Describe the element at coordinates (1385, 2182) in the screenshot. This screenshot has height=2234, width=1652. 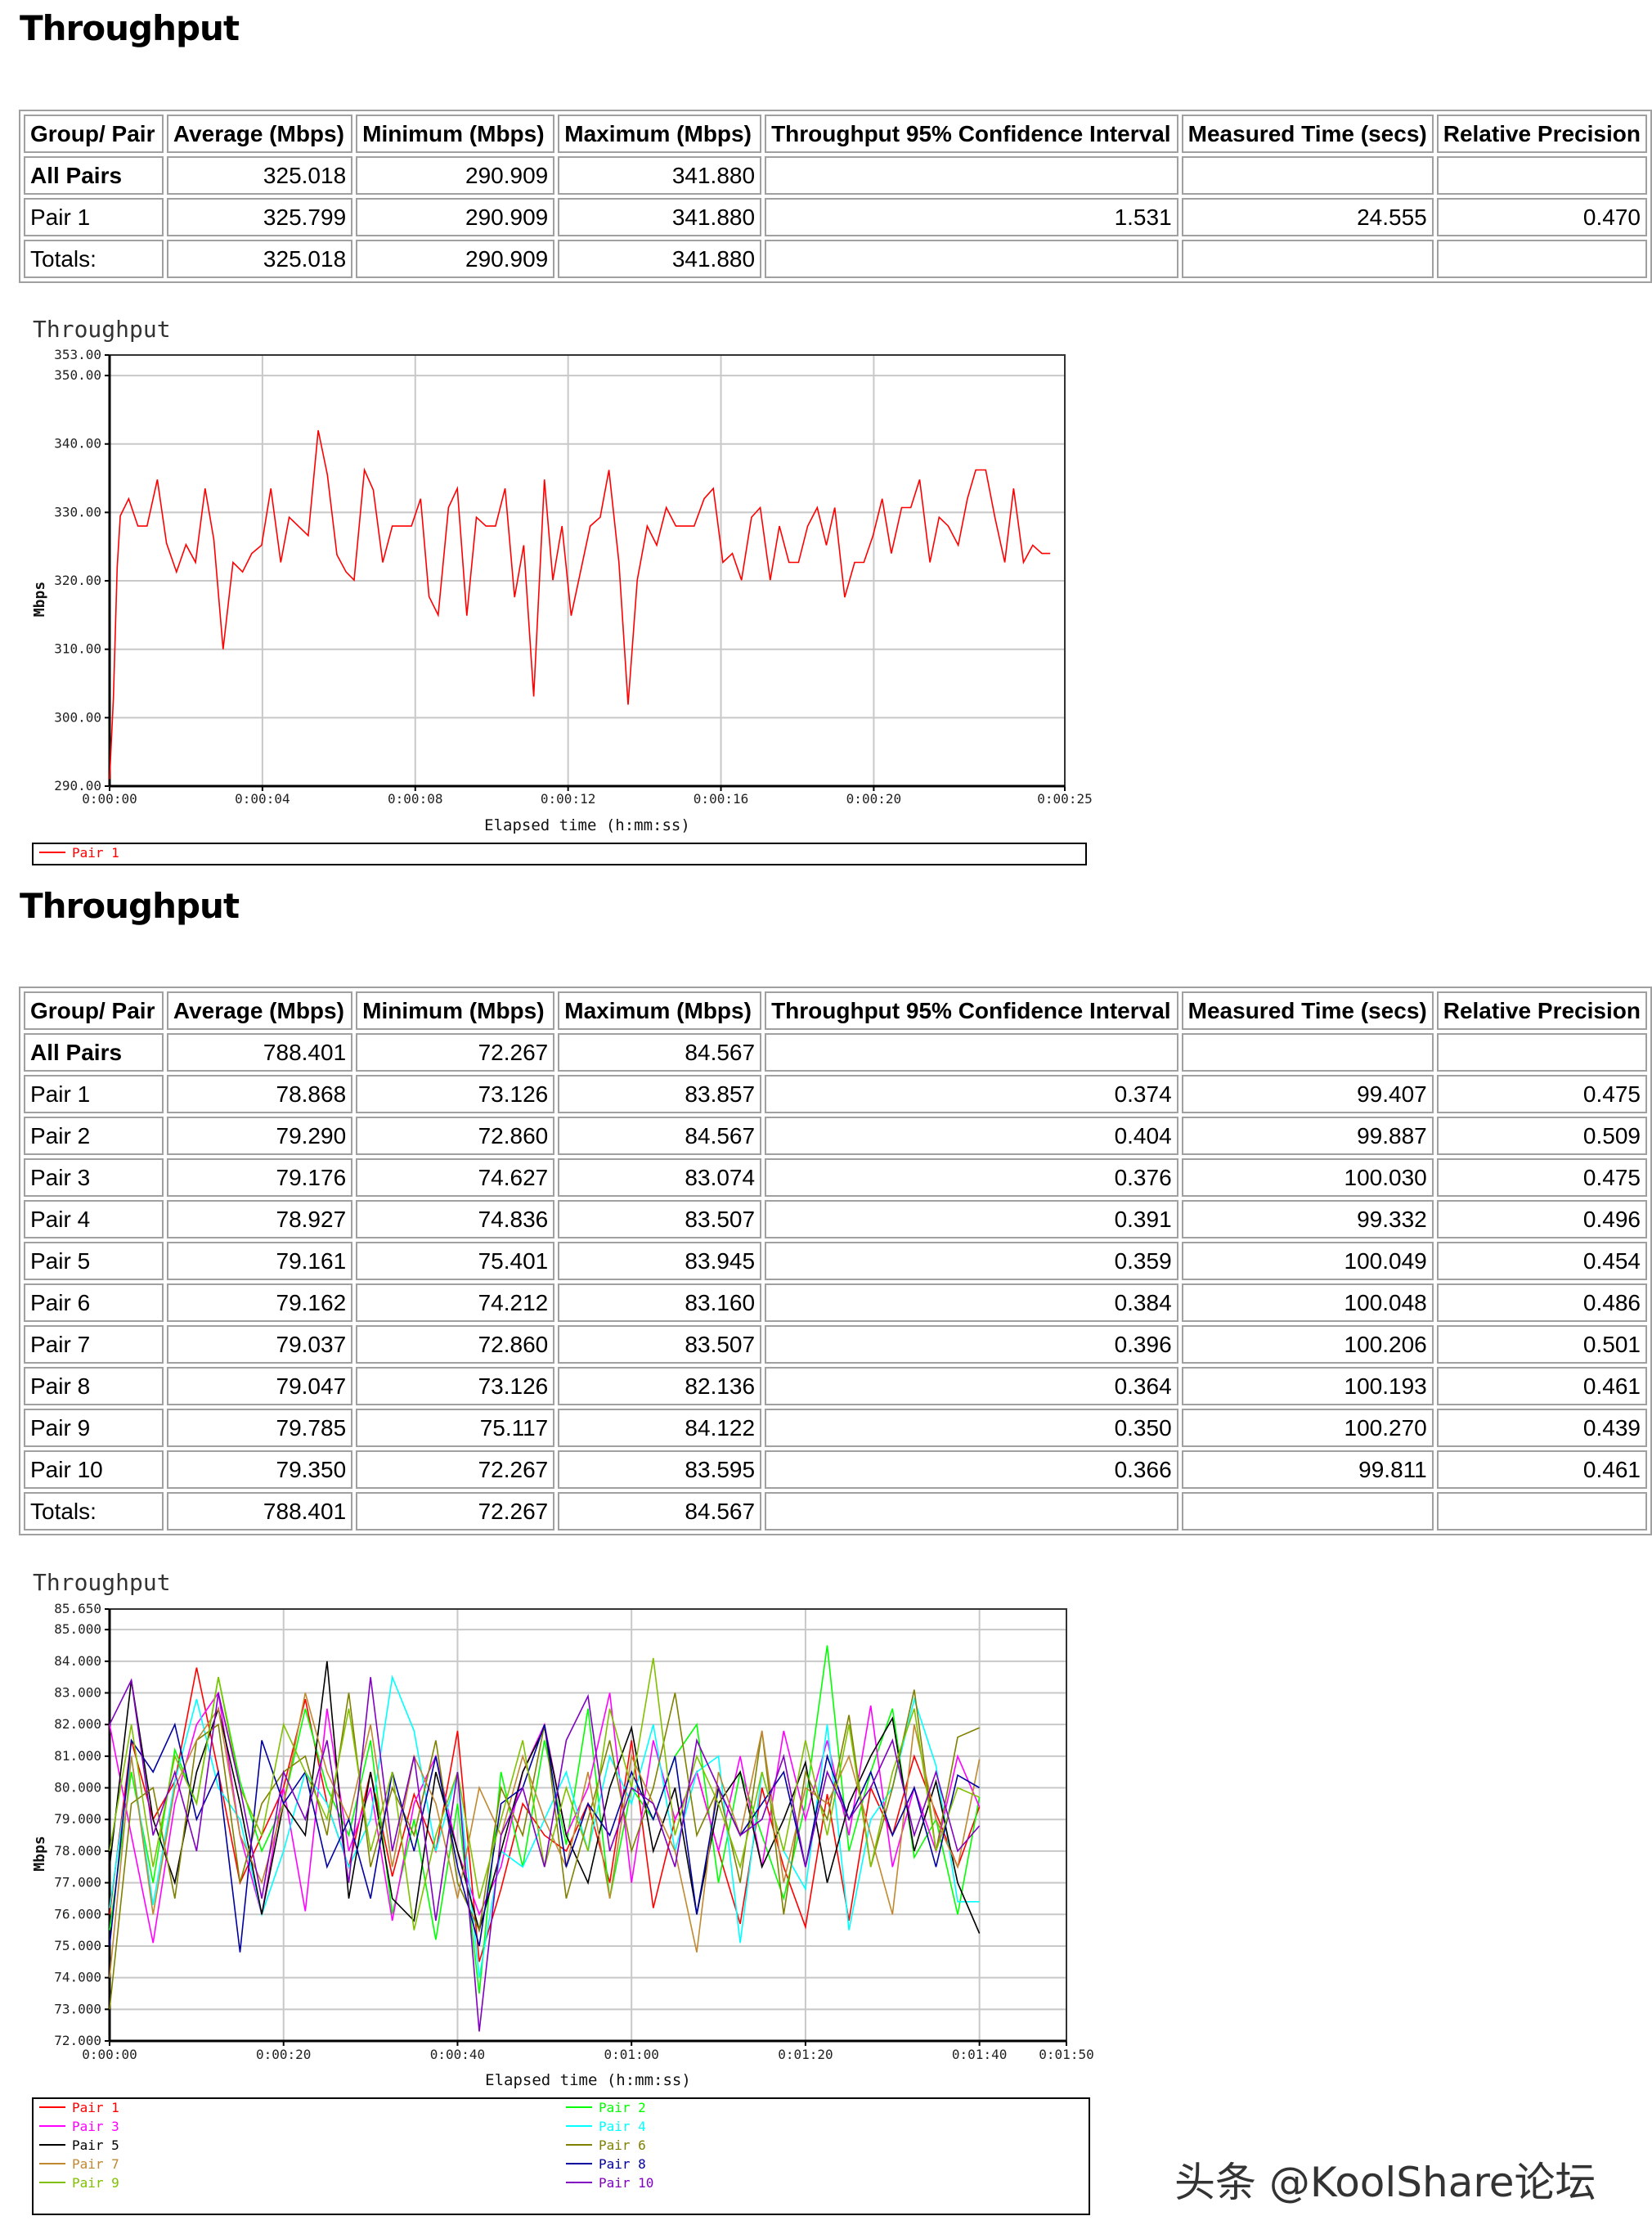
I see `watermark: 头条 @KoolShare论坛` at that location.